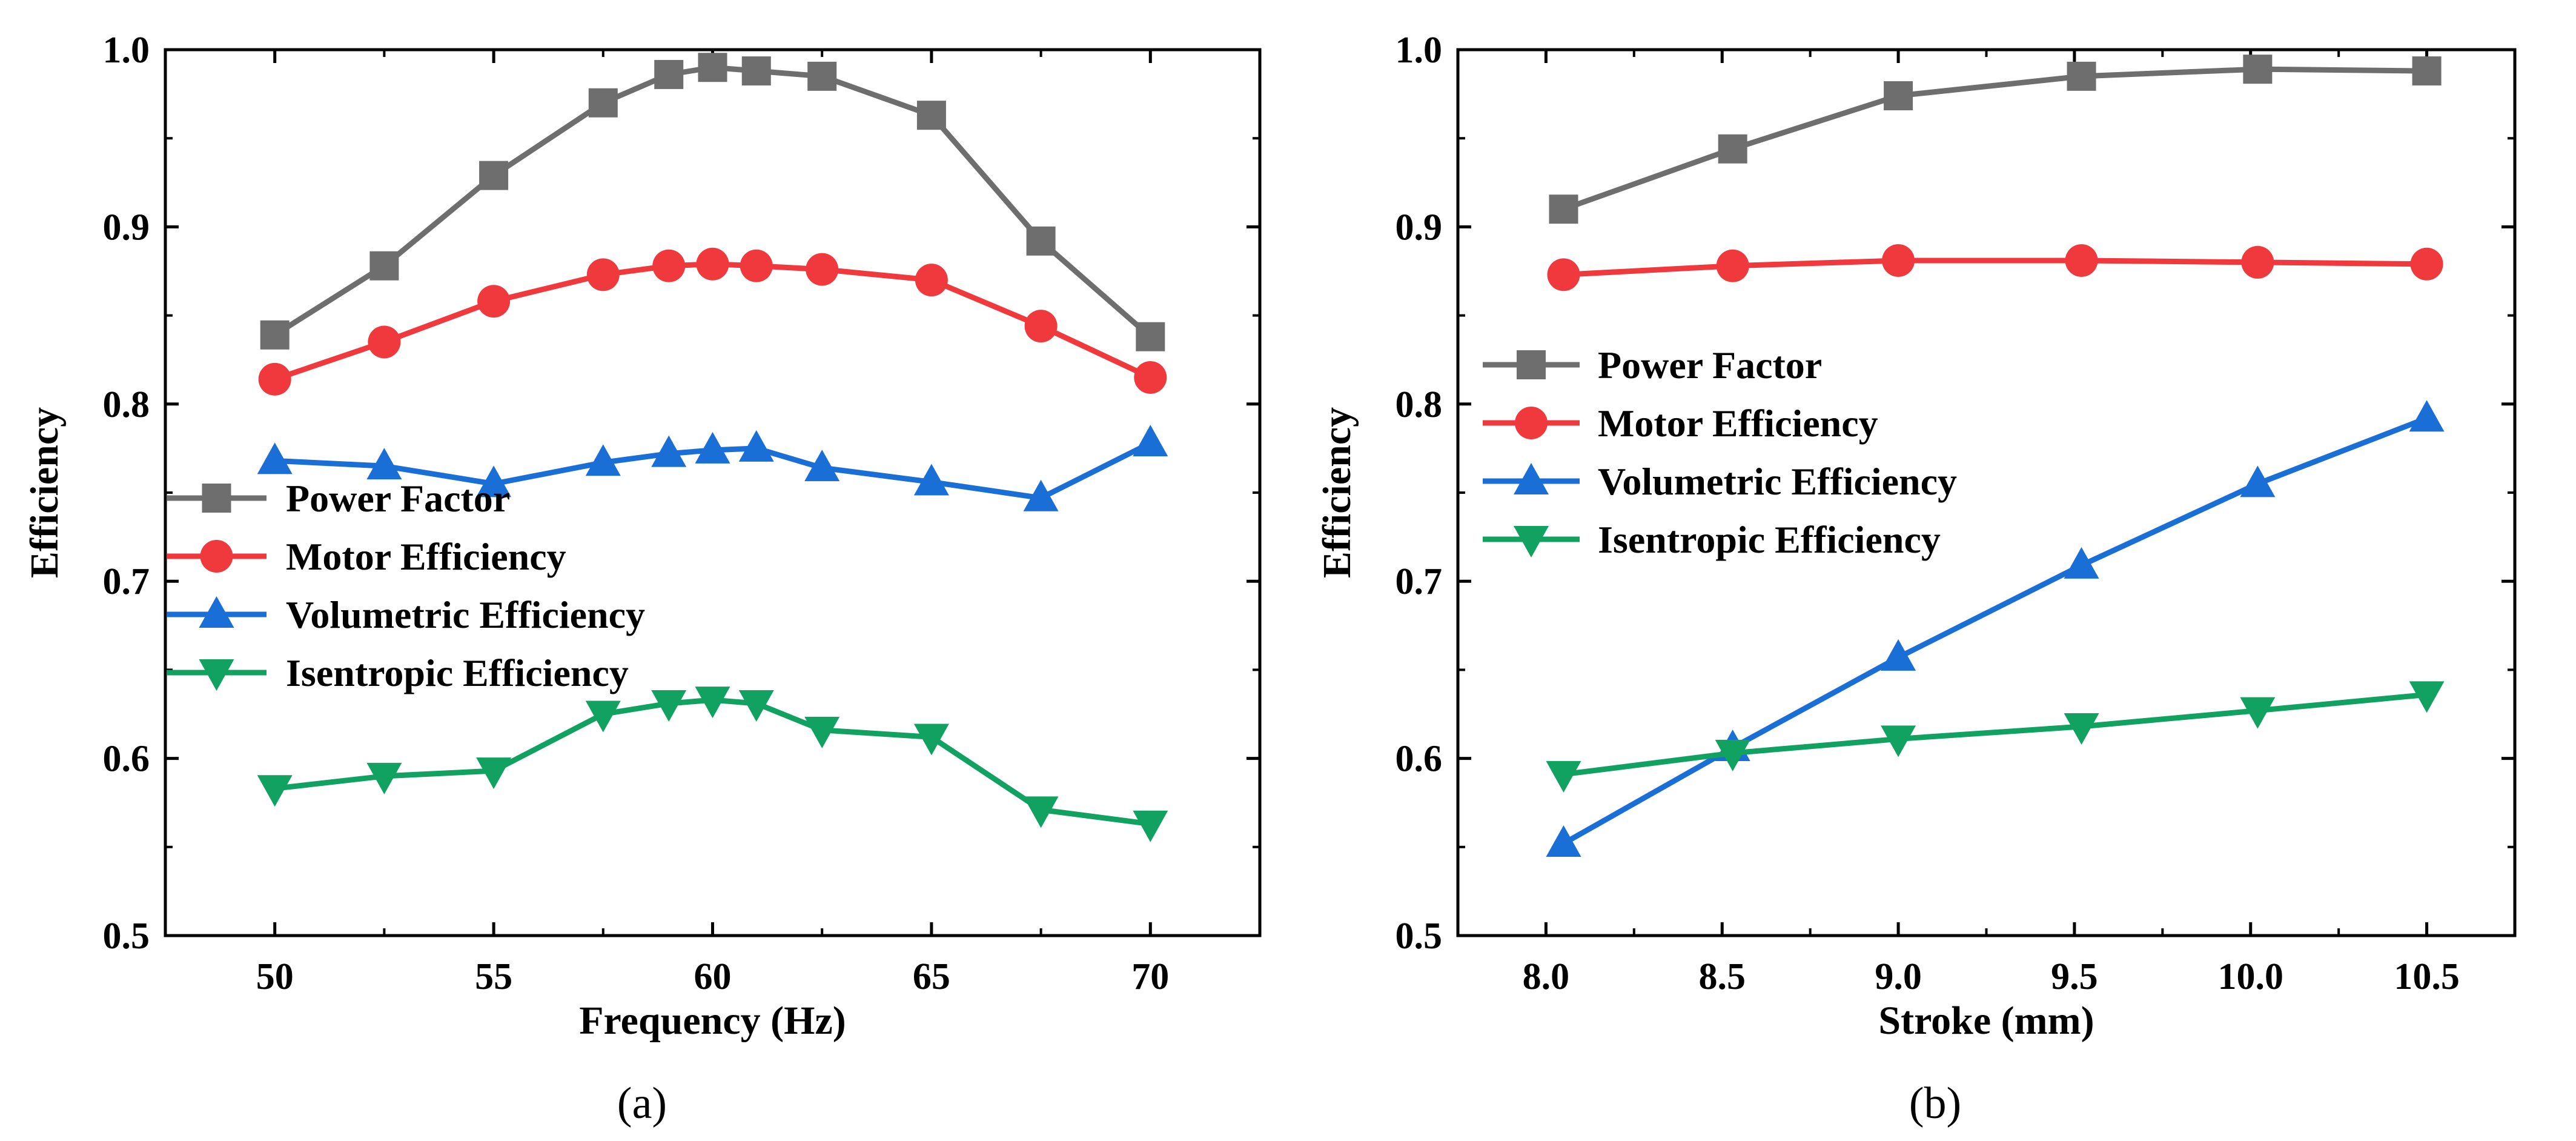 This screenshot has width=2576, height=1141. What do you see at coordinates (712, 1021) in the screenshot?
I see `x-axis-title: Frequency (Hz)` at bounding box center [712, 1021].